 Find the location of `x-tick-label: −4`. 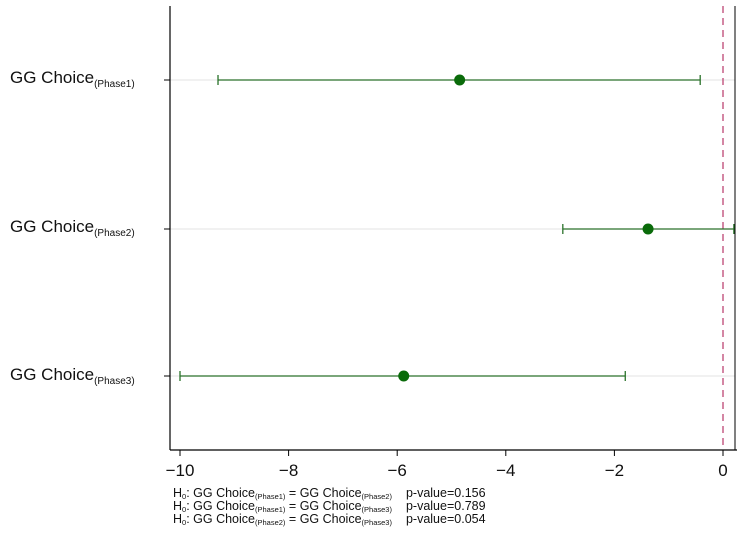

x-tick-label: −4 is located at coordinates (505, 470).